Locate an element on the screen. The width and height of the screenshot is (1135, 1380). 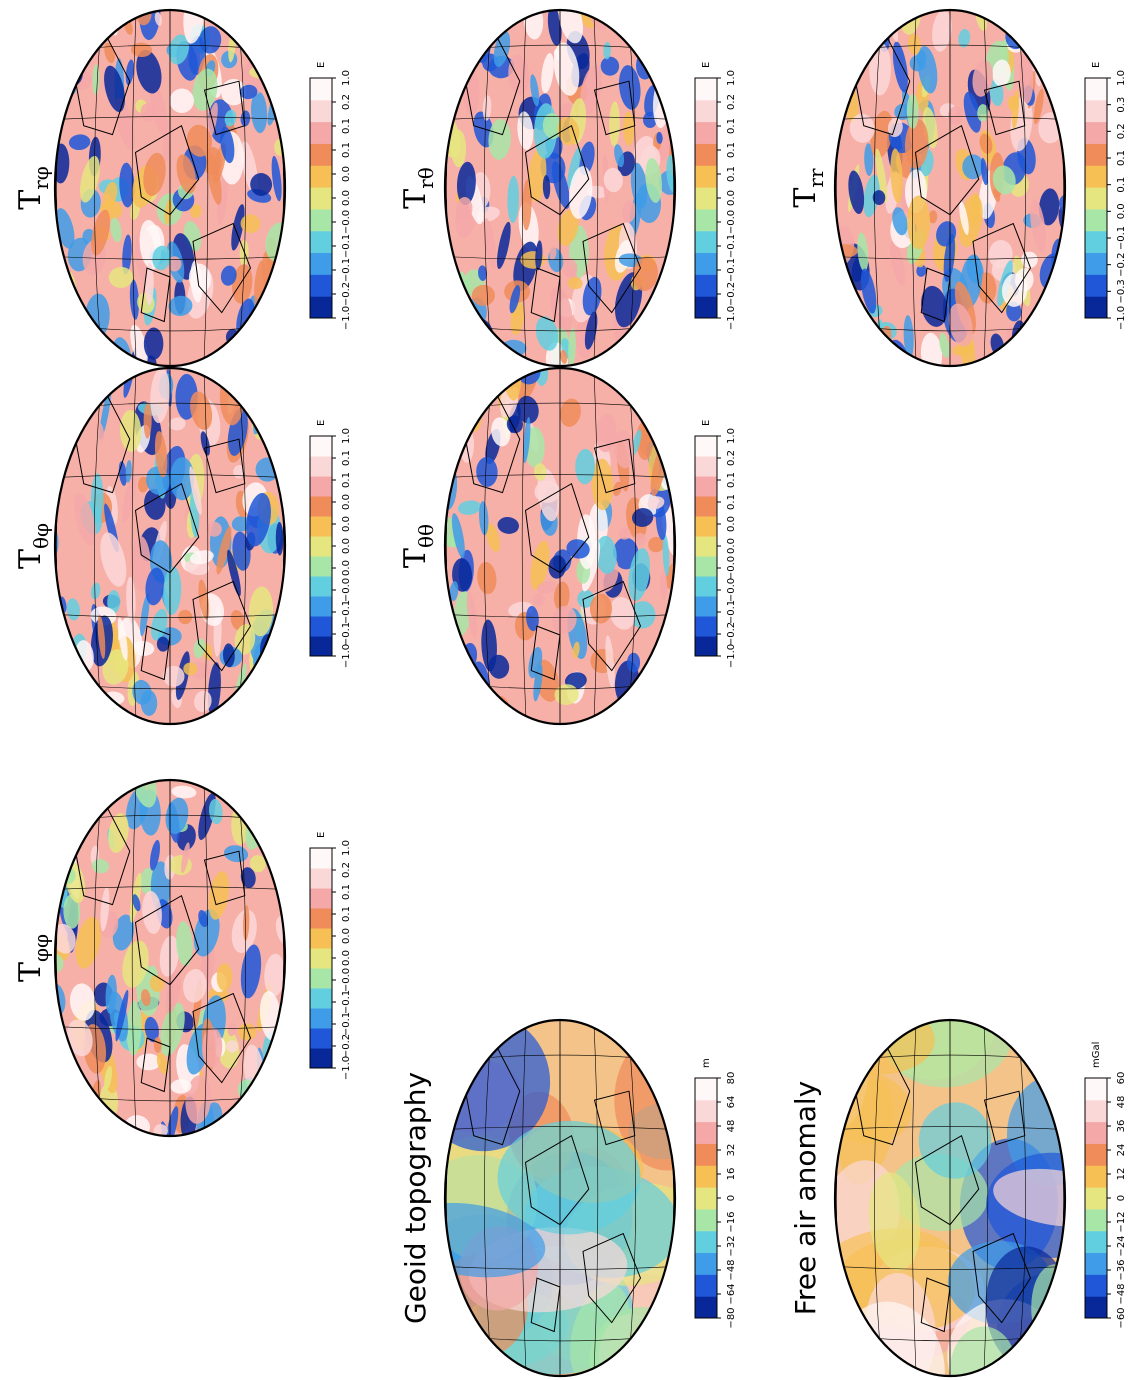
t-rtheta-colorbar-tick-label: 0.0 is located at coordinates (731, 198).